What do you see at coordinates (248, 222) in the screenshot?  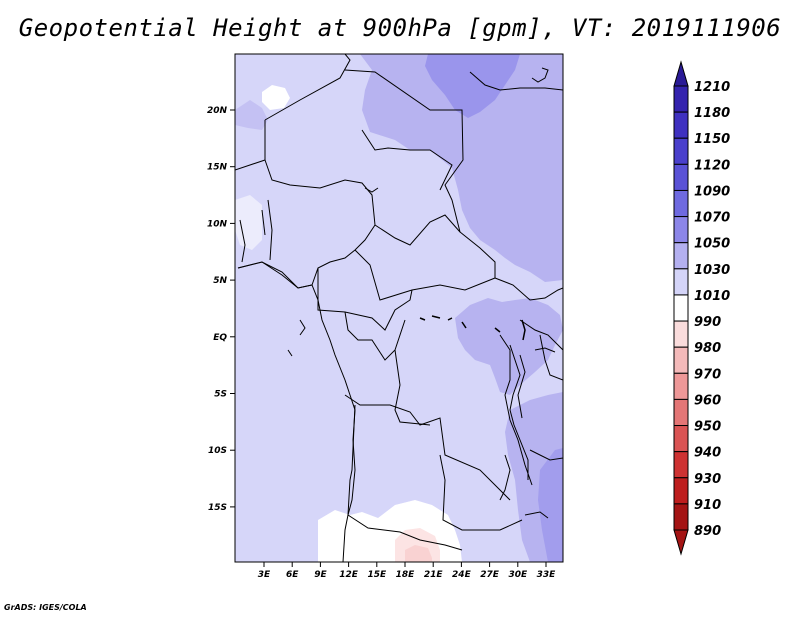 I see `height-field-white-coast` at bounding box center [248, 222].